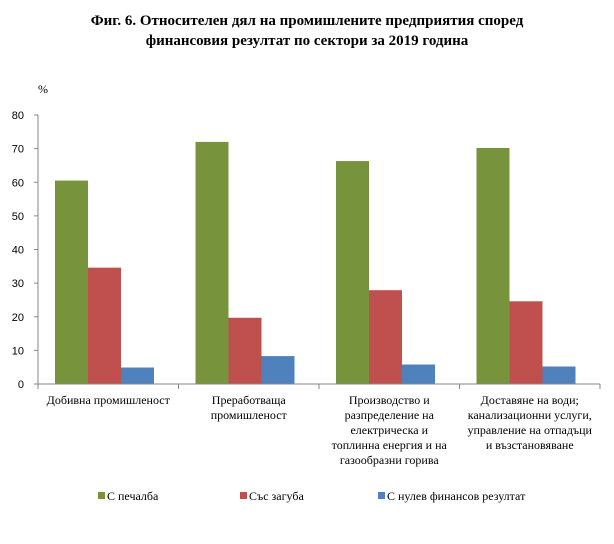 The height and width of the screenshot is (544, 614). I want to click on y-tick-label: 50, so click(18, 217).